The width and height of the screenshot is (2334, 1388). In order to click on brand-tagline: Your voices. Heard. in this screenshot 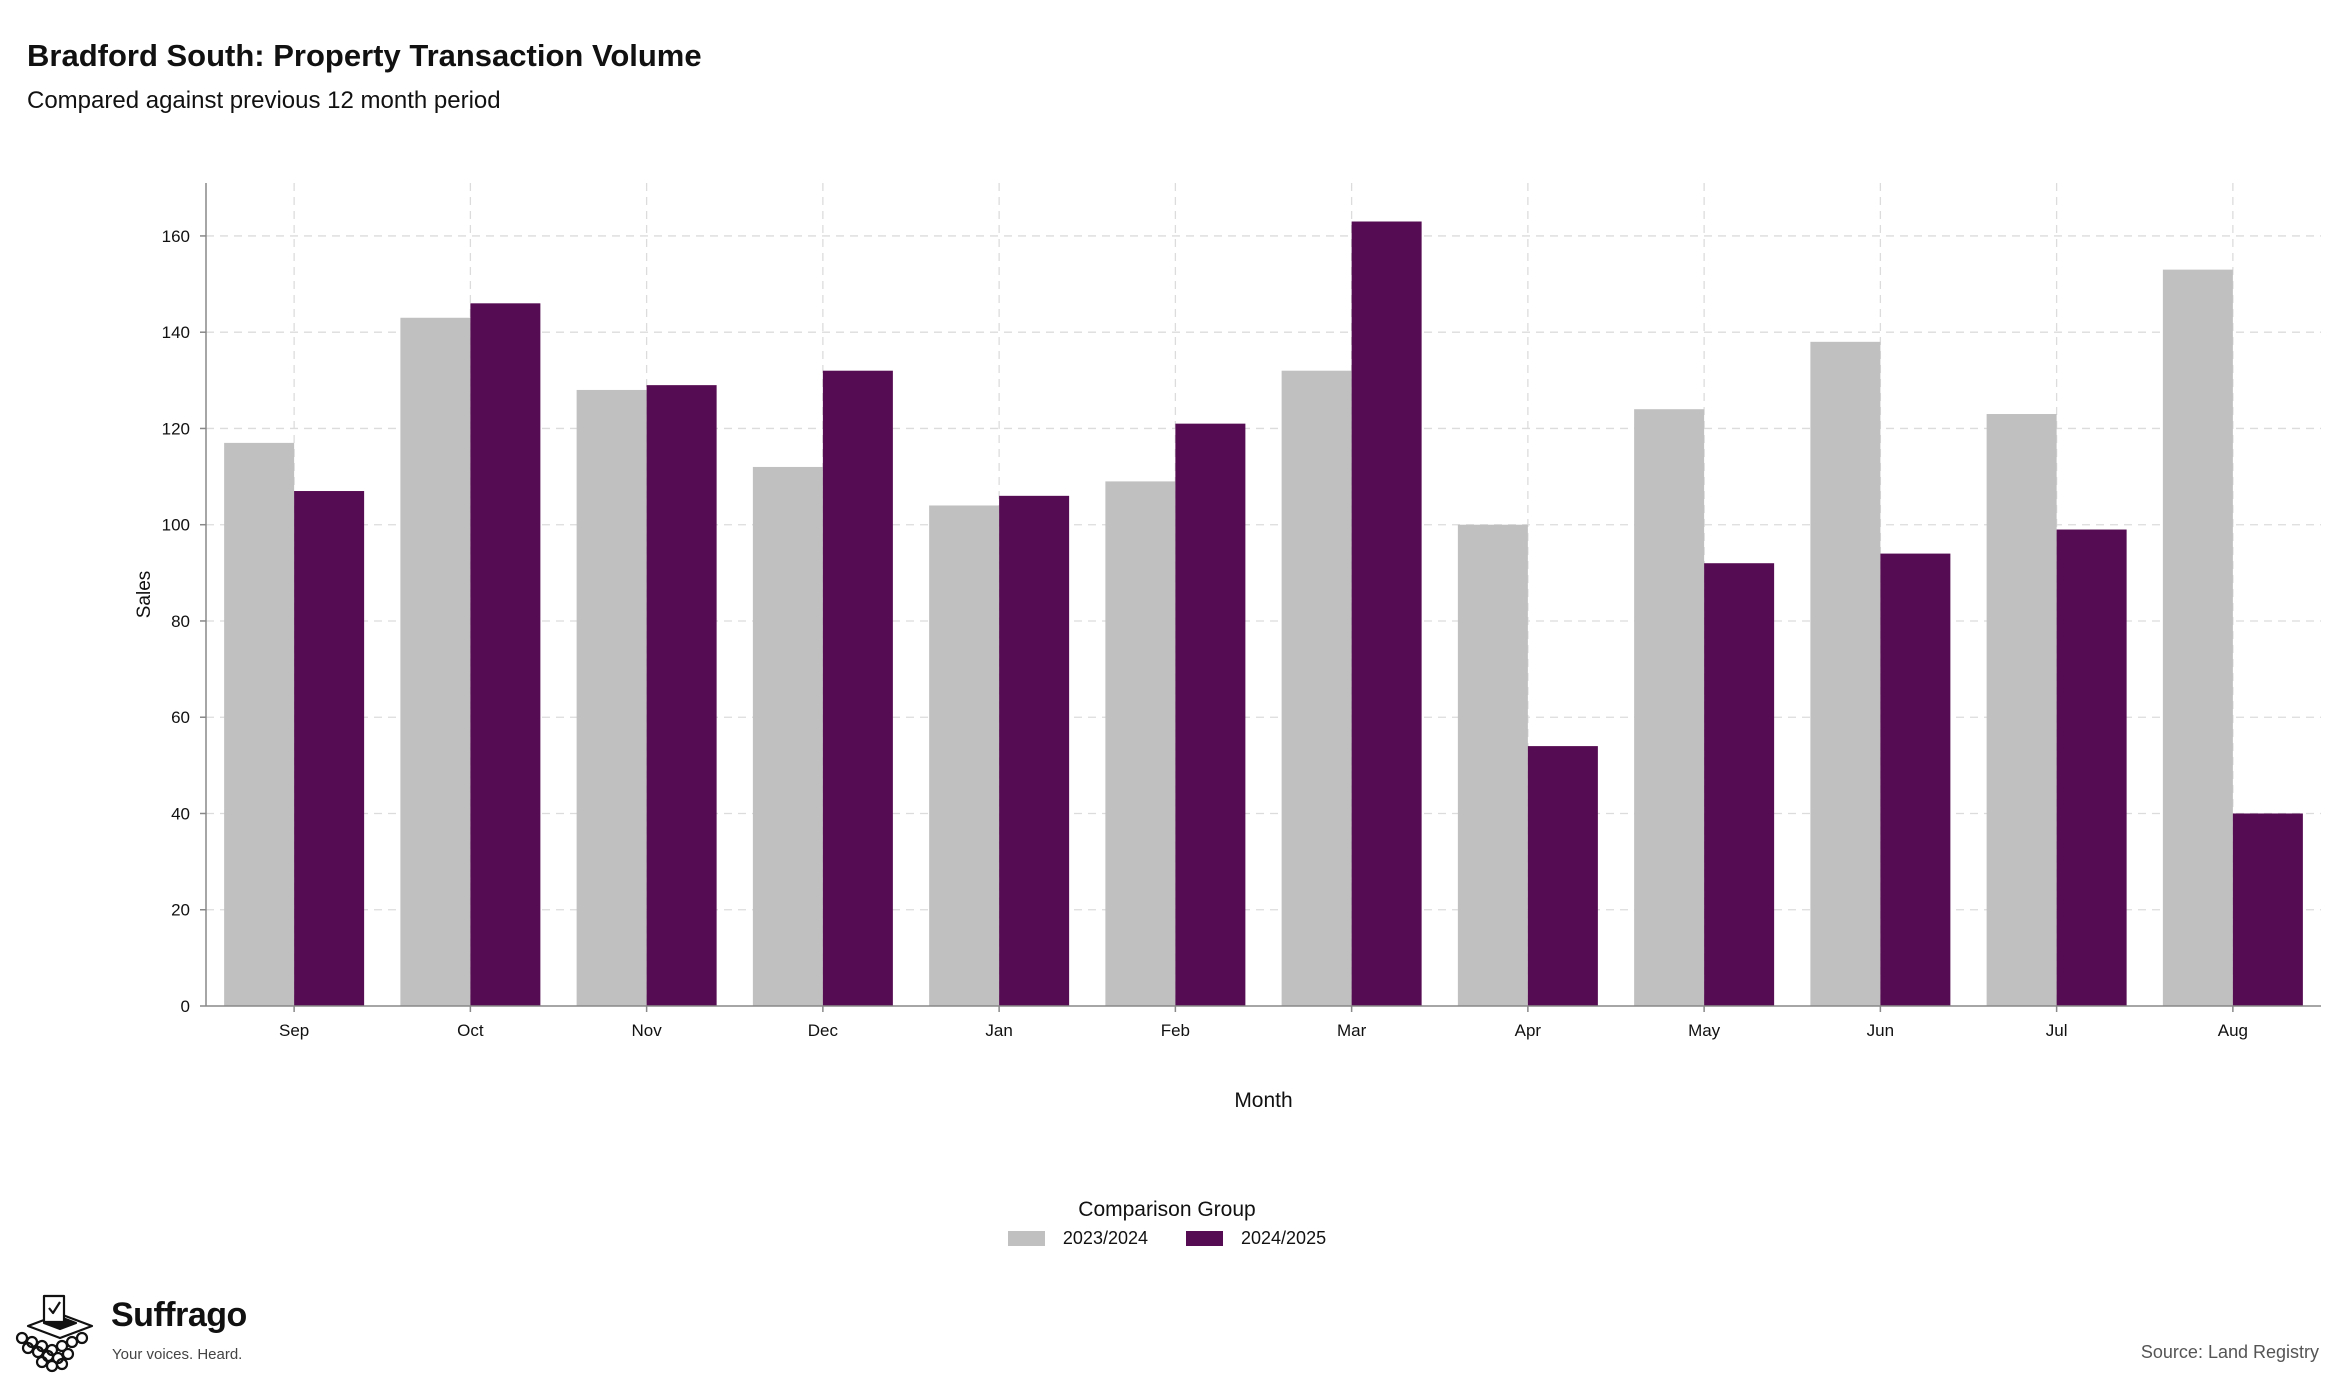, I will do `click(177, 1354)`.